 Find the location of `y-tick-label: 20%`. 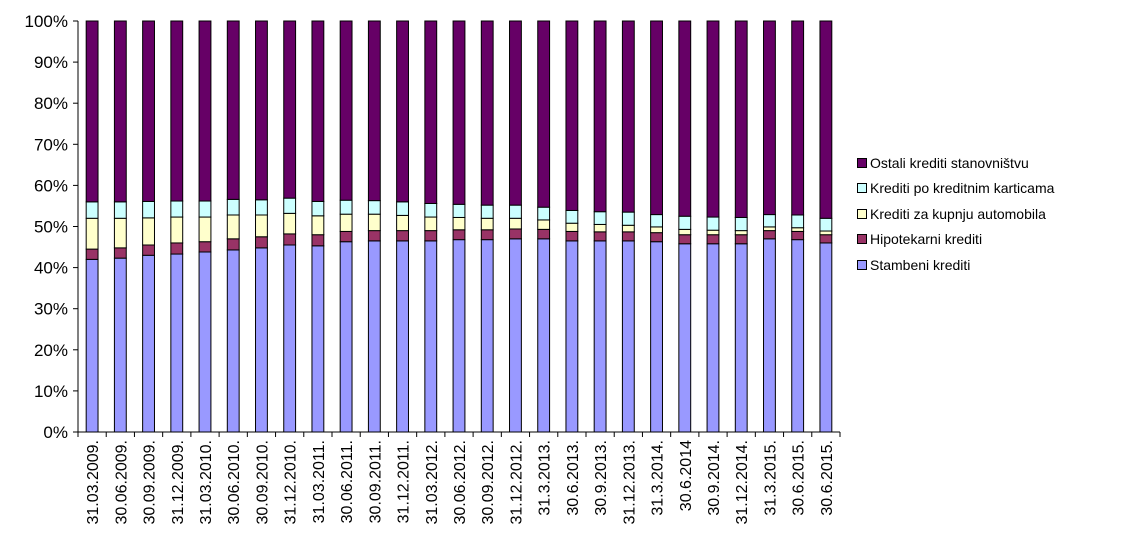

y-tick-label: 20% is located at coordinates (51, 350).